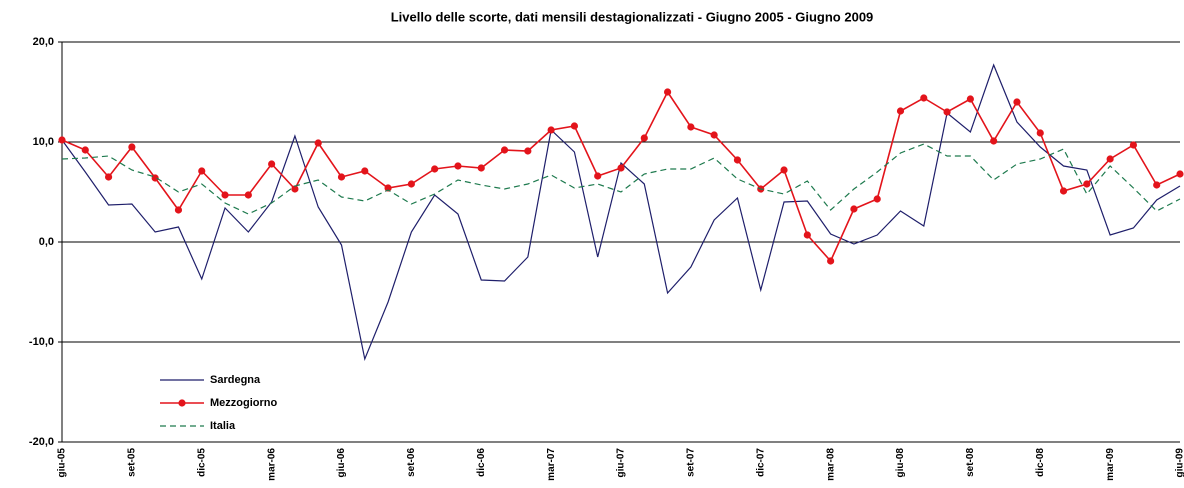  Describe the element at coordinates (62, 463) in the screenshot. I see `x-tick-label: giu-05` at that location.